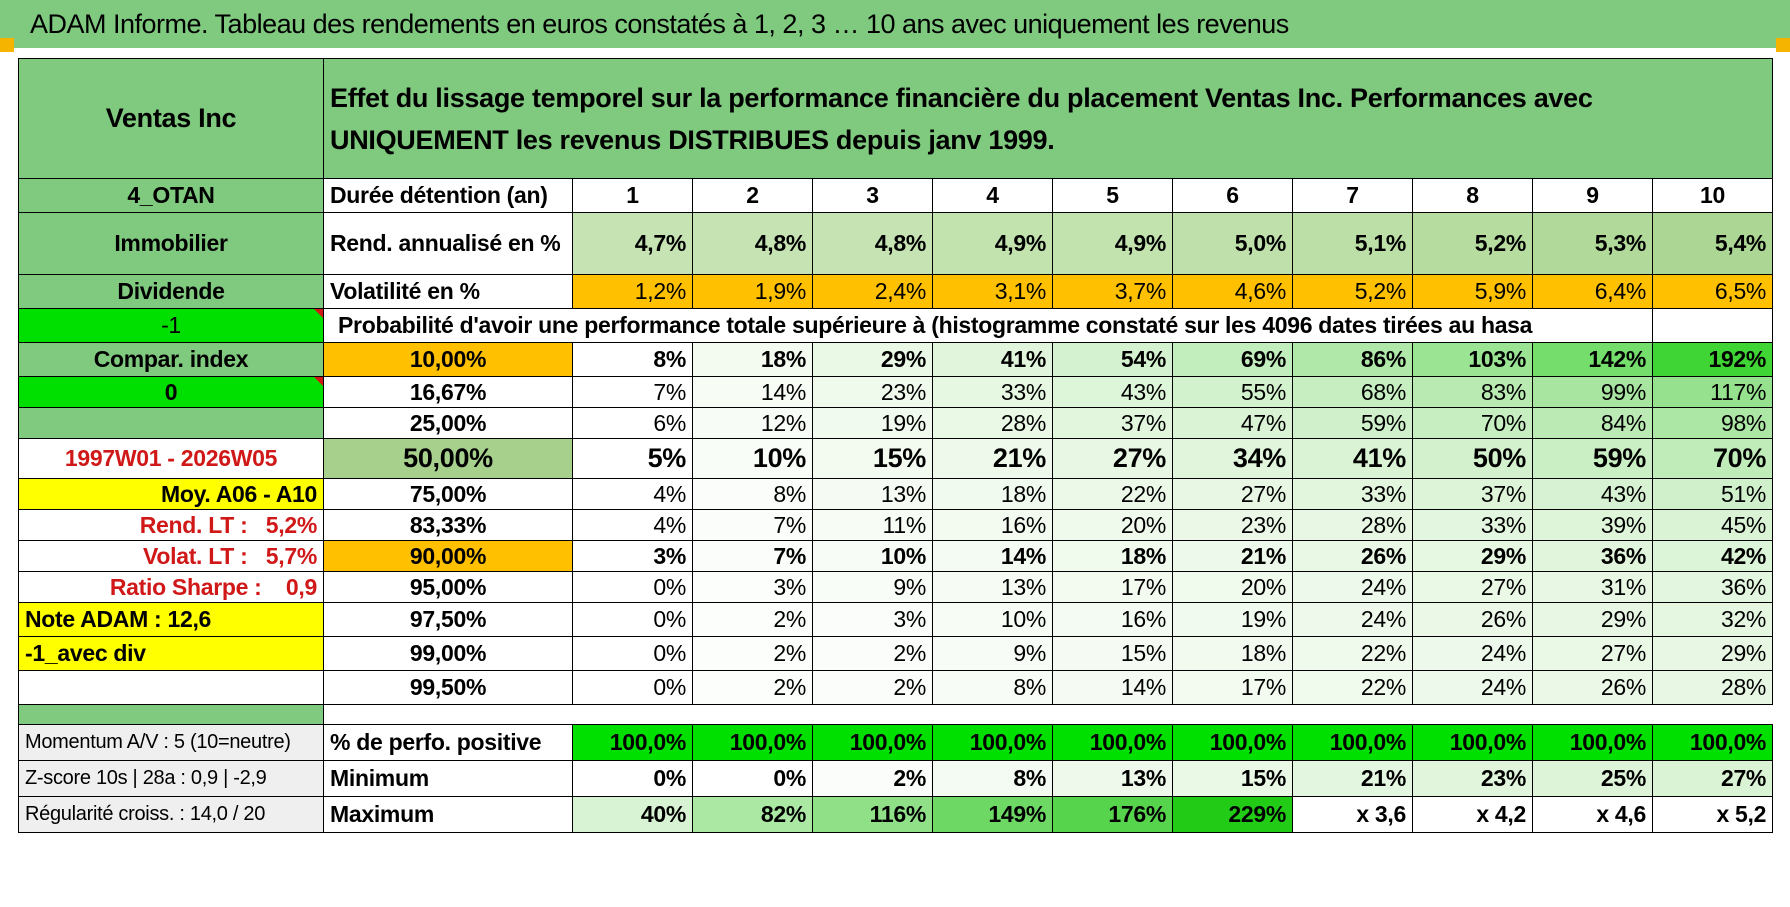  I want to click on quantile-cell: 50%, so click(1472, 458).